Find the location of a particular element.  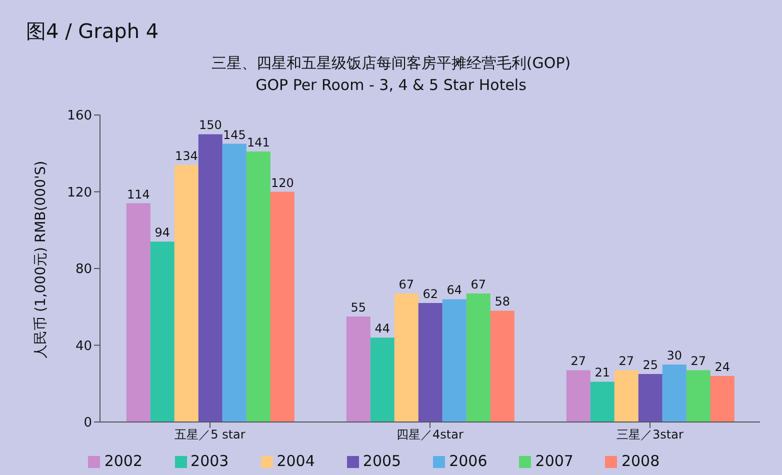

legend-label: 2008 is located at coordinates (640, 461).